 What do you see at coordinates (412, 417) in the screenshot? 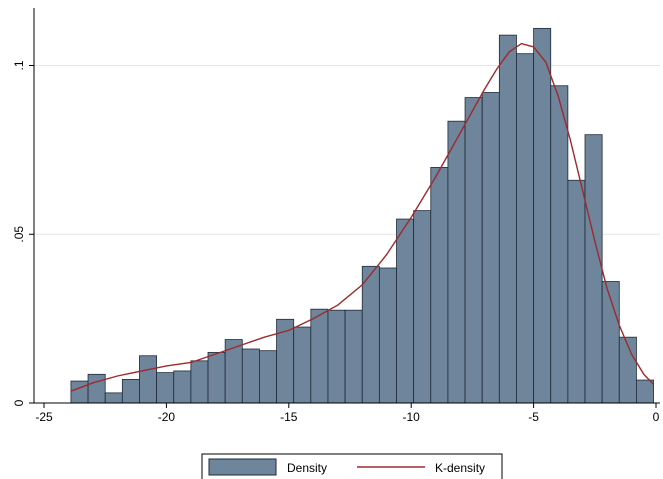
I see `x-tick-label-3: -10` at bounding box center [412, 417].